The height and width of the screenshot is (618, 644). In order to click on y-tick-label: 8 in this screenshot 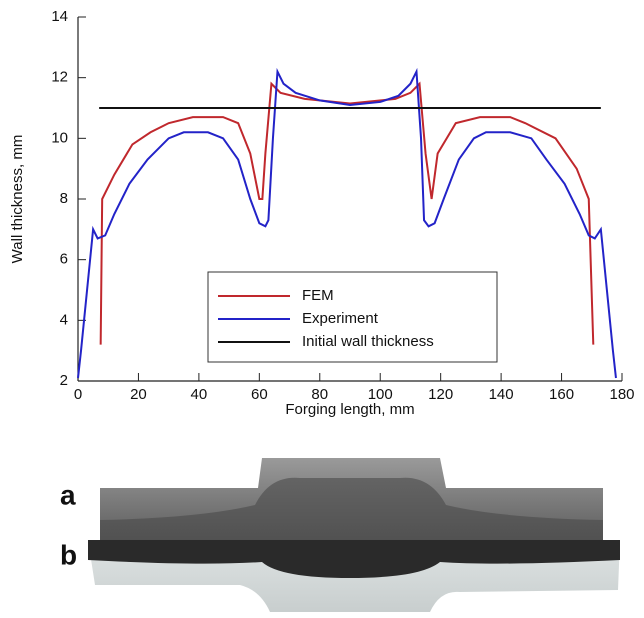, I will do `click(64, 198)`.